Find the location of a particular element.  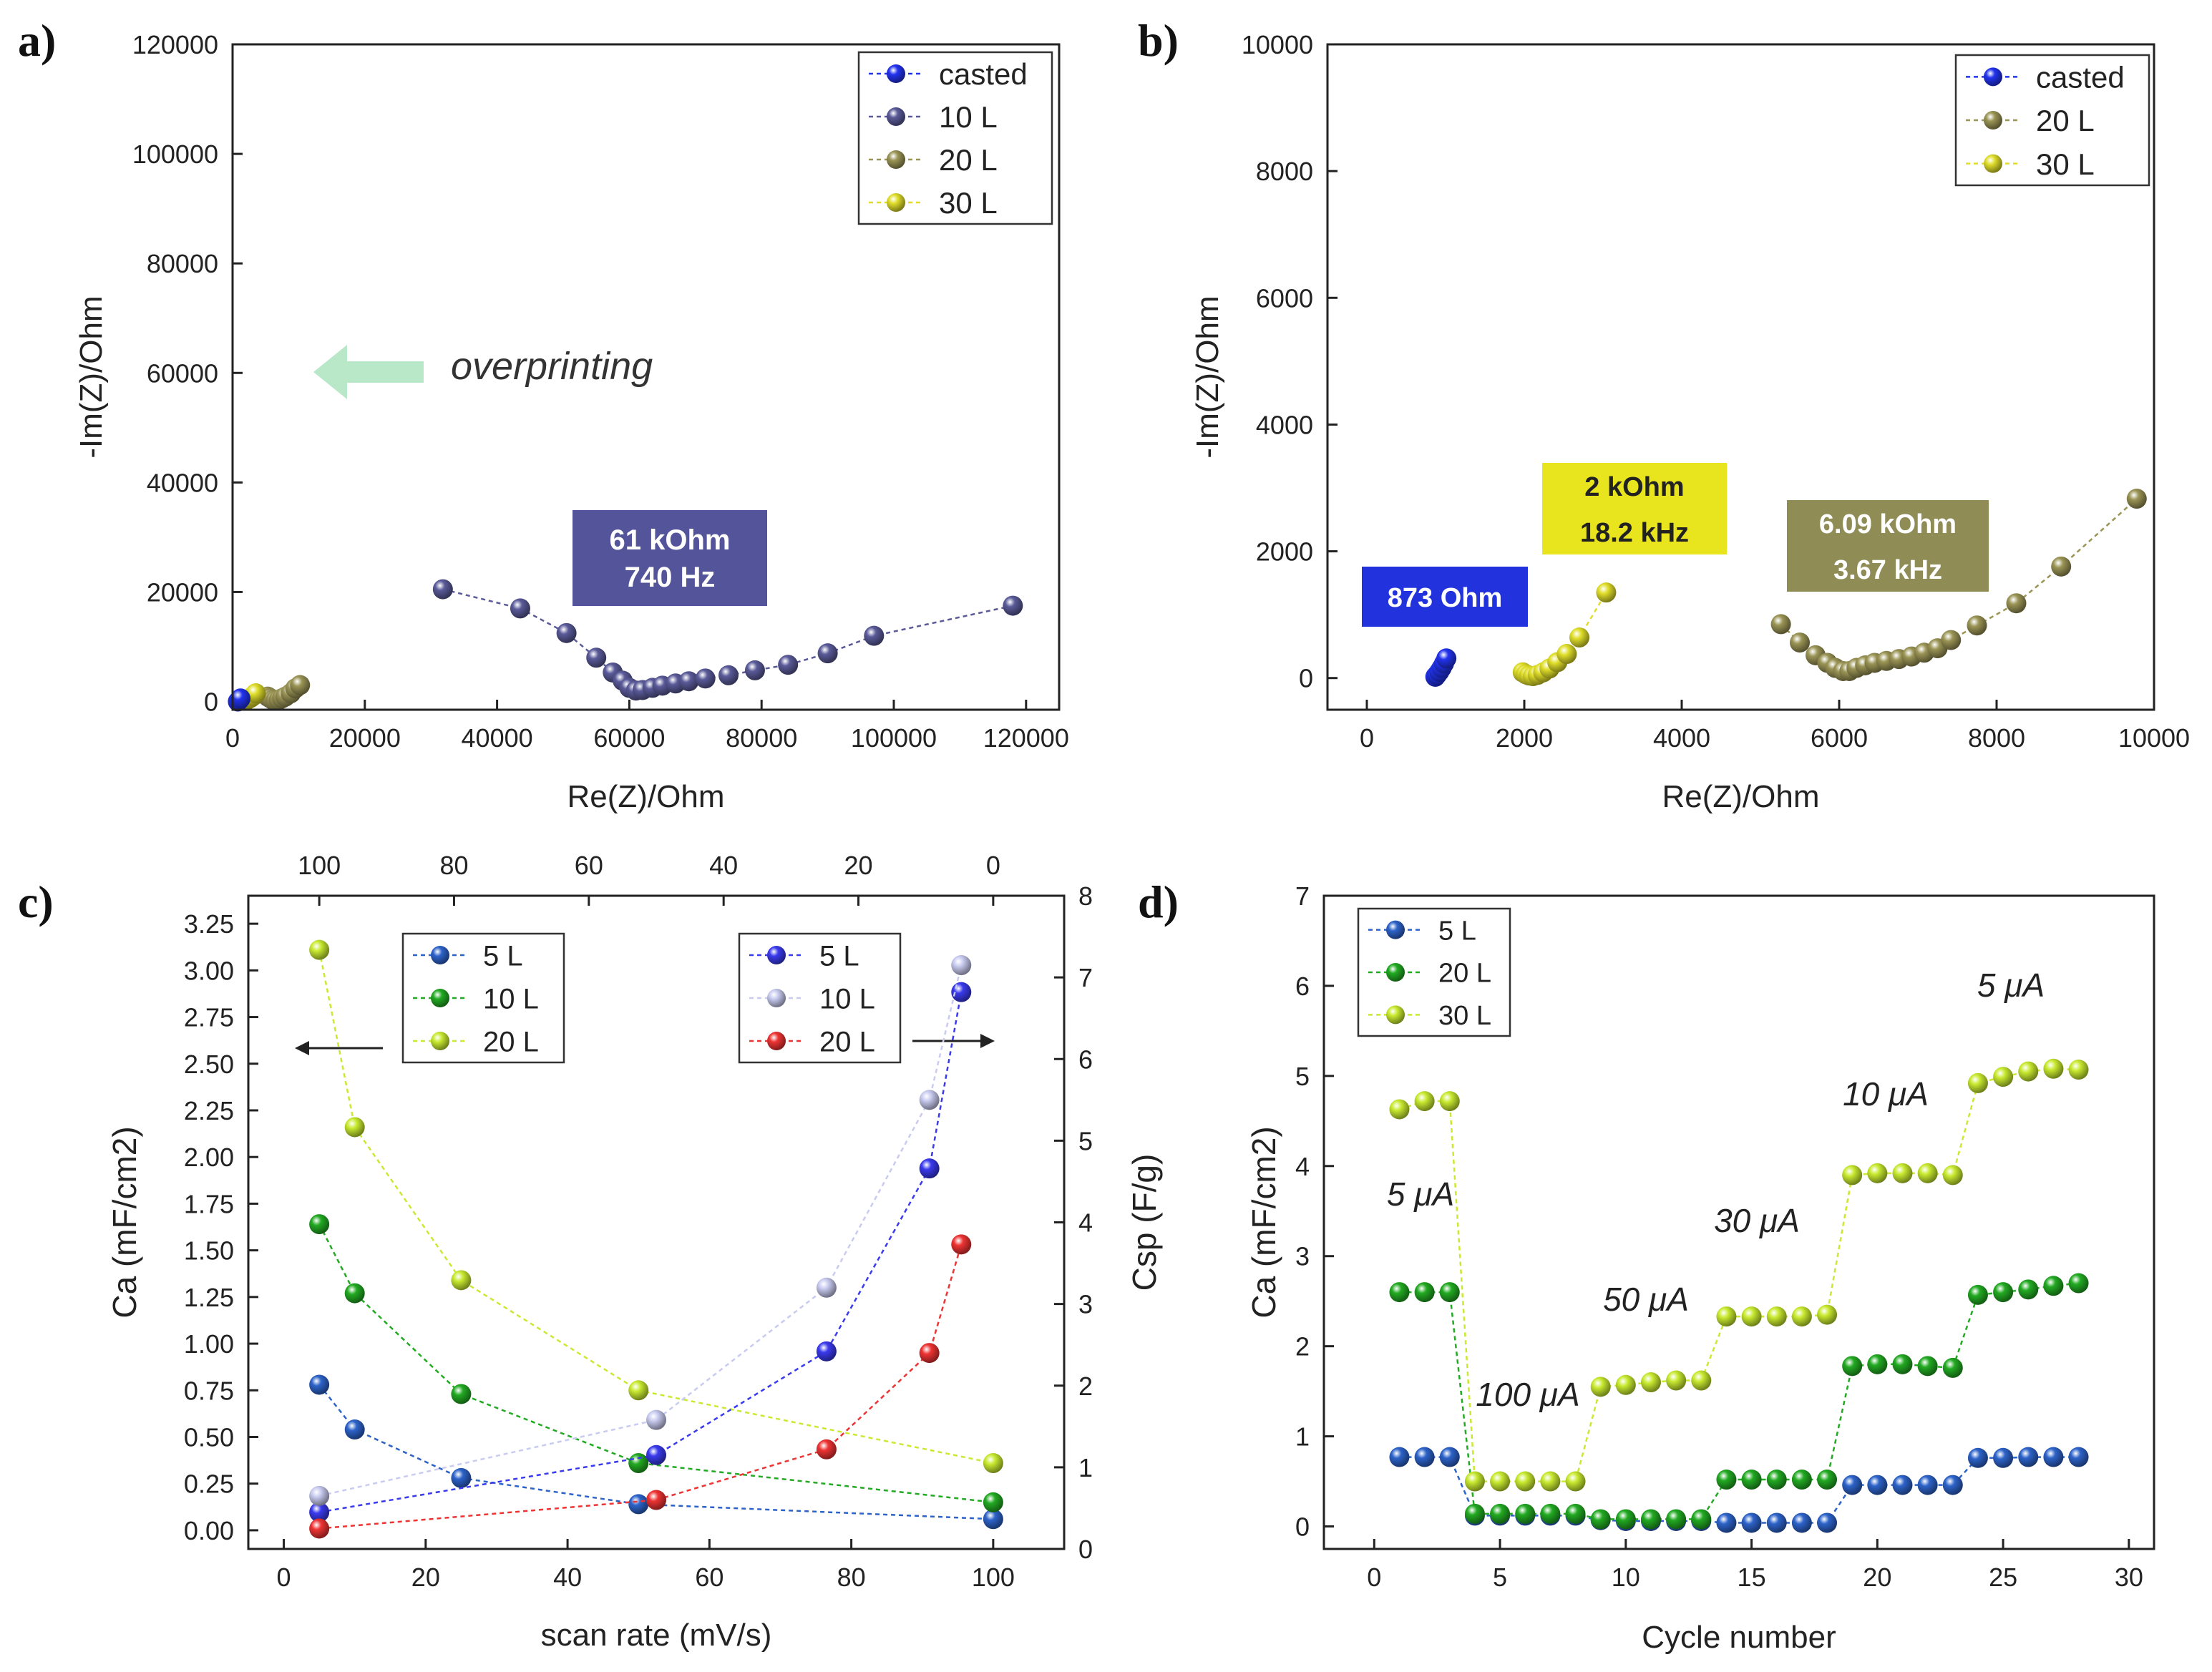

panel-a-frame is located at coordinates (646, 377).